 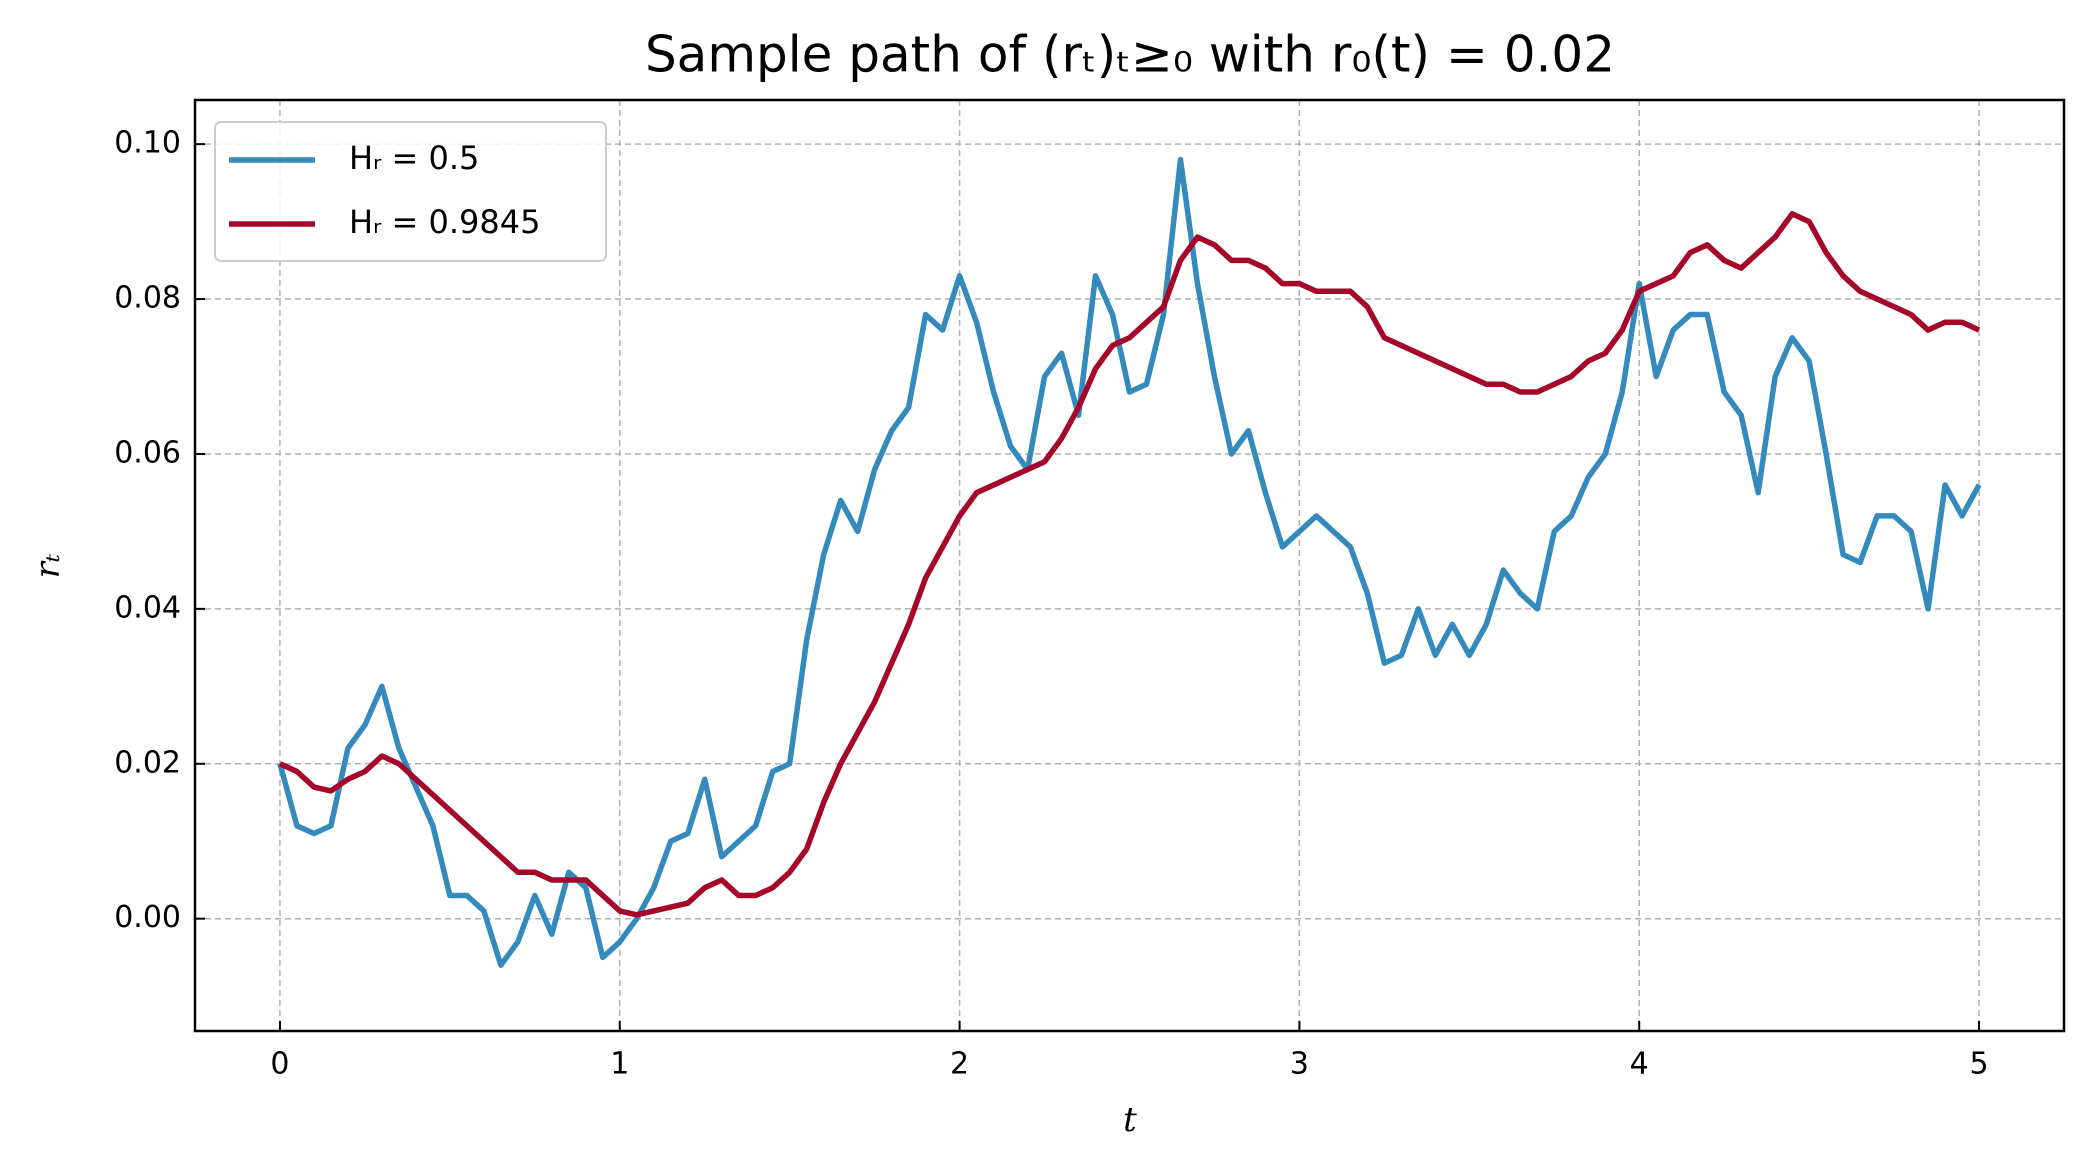 What do you see at coordinates (279, 1064) in the screenshot?
I see `x-tick-label: 0` at bounding box center [279, 1064].